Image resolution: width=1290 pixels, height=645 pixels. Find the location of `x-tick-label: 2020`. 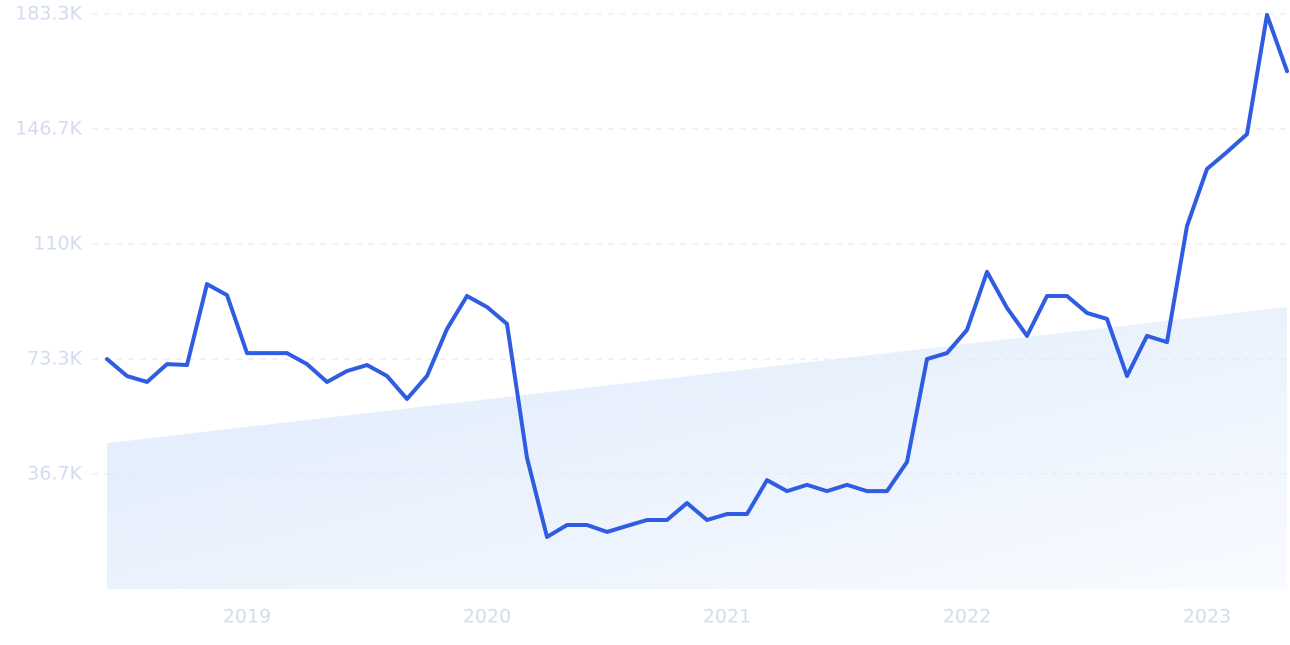

x-tick-label: 2020 is located at coordinates (487, 617).